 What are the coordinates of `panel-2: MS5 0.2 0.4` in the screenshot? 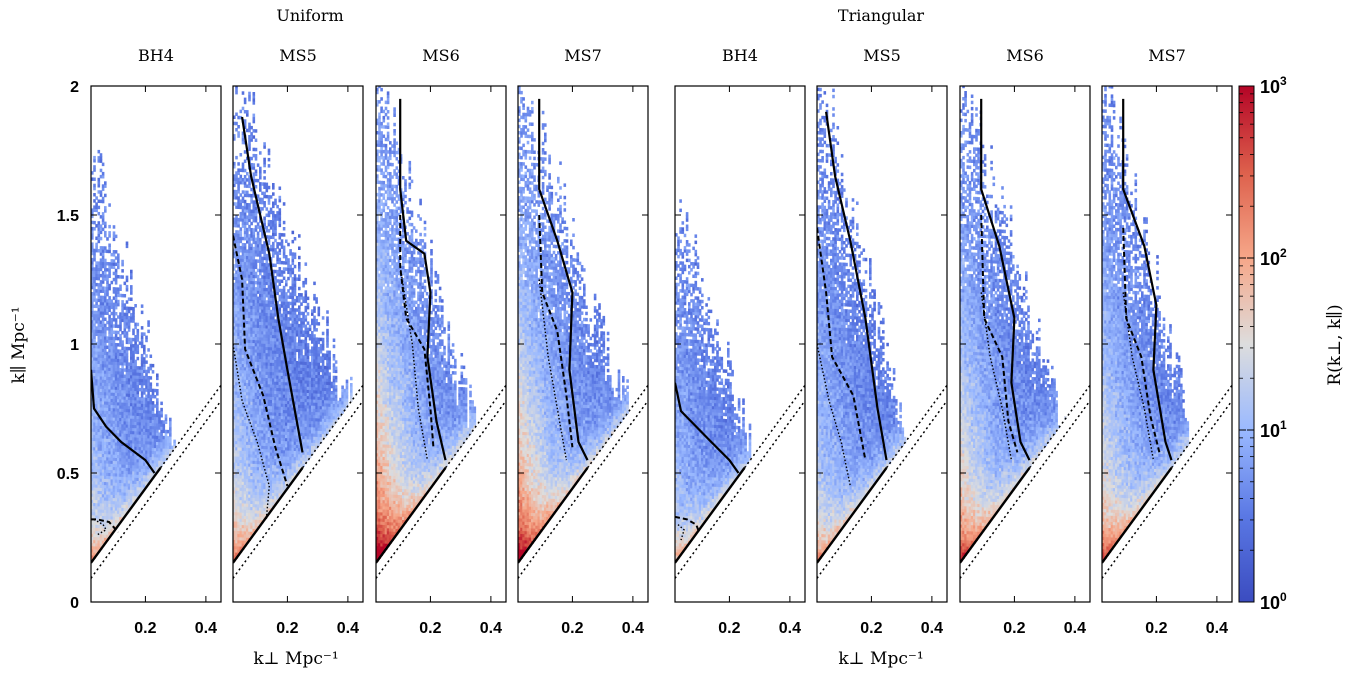 It's located at (298, 341).